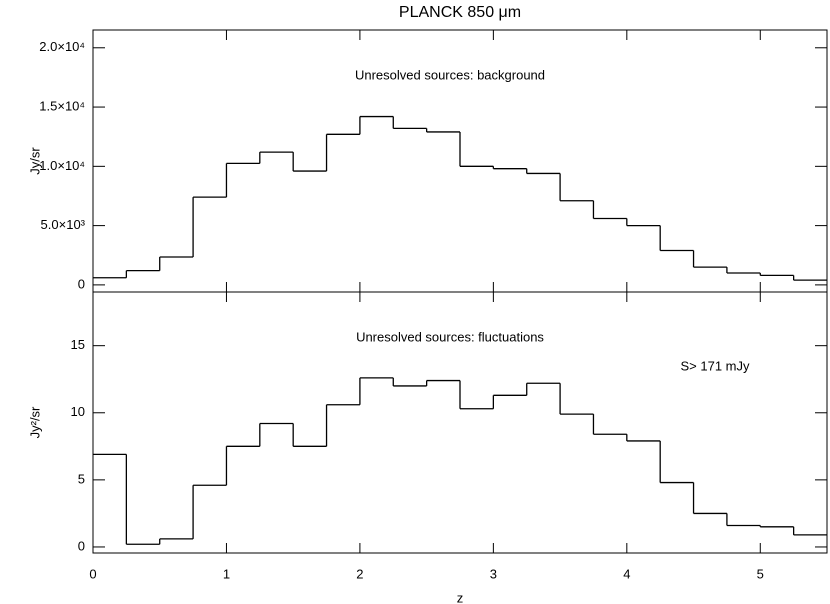  What do you see at coordinates (34, 161) in the screenshot?
I see `y-axis-label: Jy/sr` at bounding box center [34, 161].